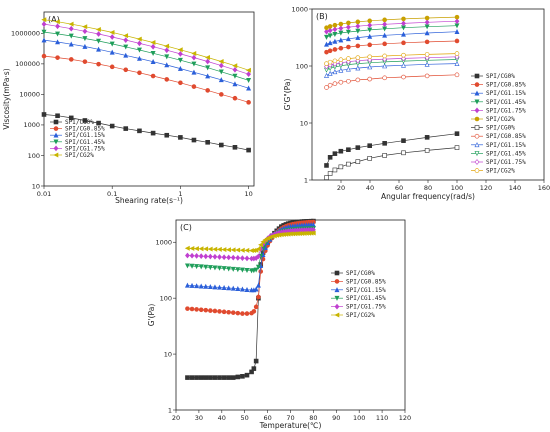 The image size is (550, 432). What do you see at coordinates (506, 102) in the screenshot?
I see `legend-label: SPI/CG1.45%` at bounding box center [506, 102].